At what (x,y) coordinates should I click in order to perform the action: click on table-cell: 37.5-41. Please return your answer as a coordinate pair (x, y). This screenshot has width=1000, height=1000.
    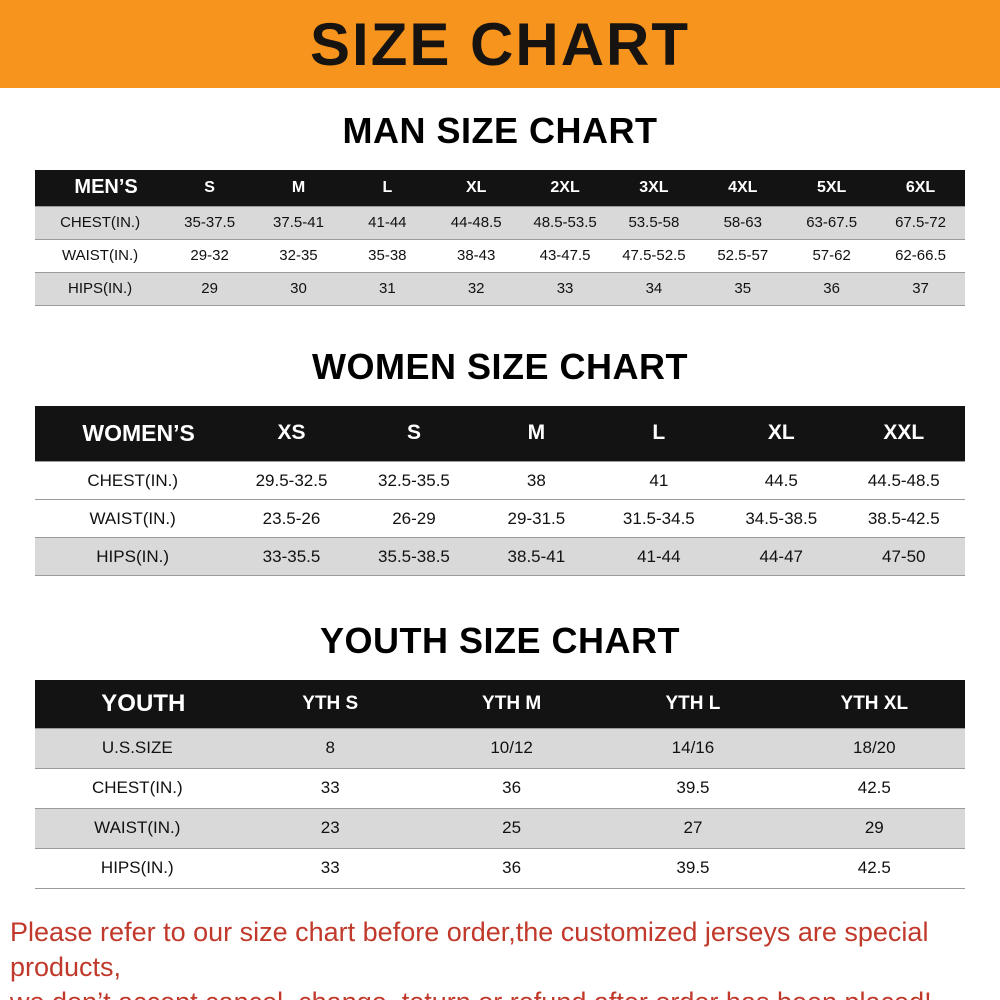
    Looking at the image, I should click on (298, 222).